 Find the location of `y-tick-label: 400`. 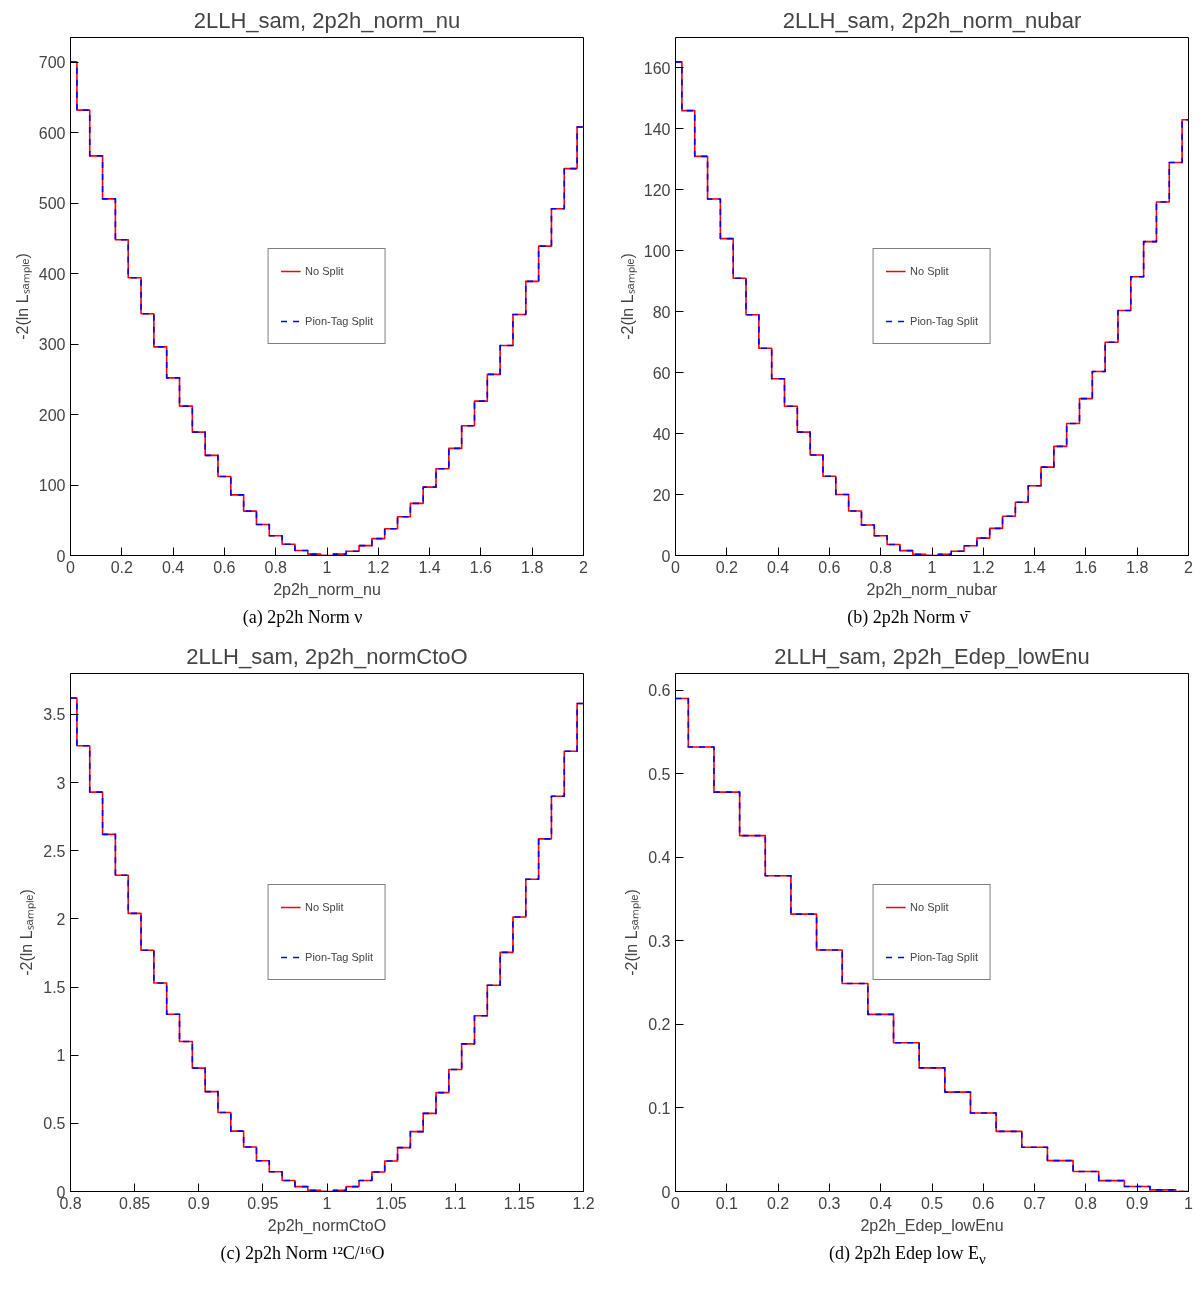

y-tick-label: 400 is located at coordinates (52, 274).